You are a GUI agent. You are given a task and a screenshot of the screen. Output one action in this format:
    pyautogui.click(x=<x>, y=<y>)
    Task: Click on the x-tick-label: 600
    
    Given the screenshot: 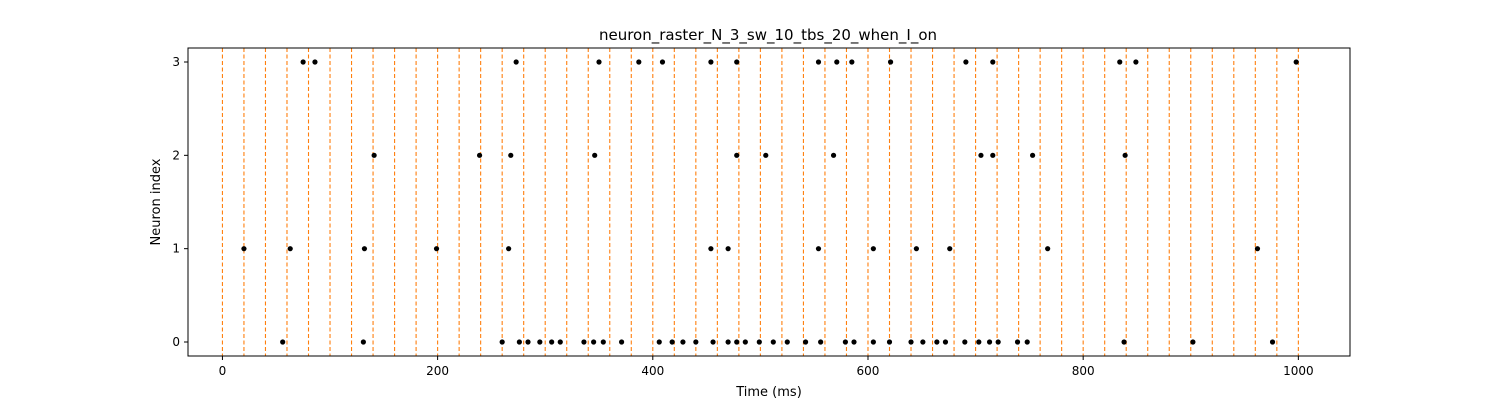 What is the action you would take?
    pyautogui.click(x=868, y=371)
    